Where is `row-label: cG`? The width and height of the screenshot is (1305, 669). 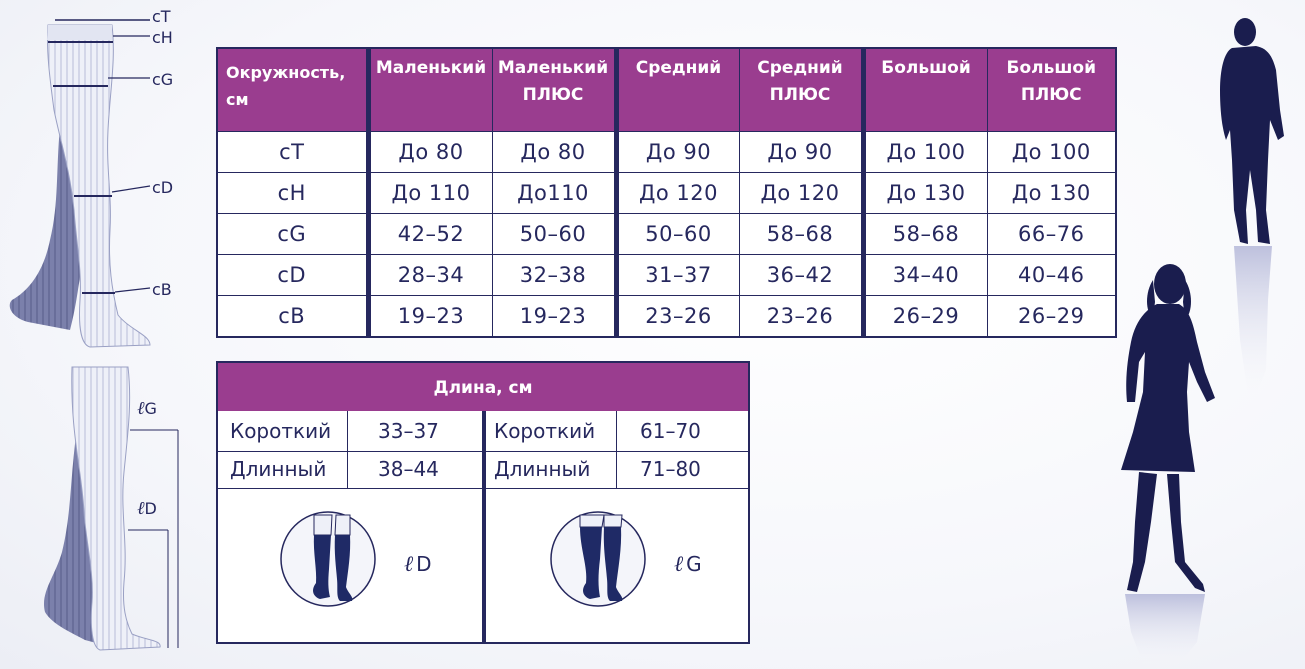 row-label: cG is located at coordinates (292, 234).